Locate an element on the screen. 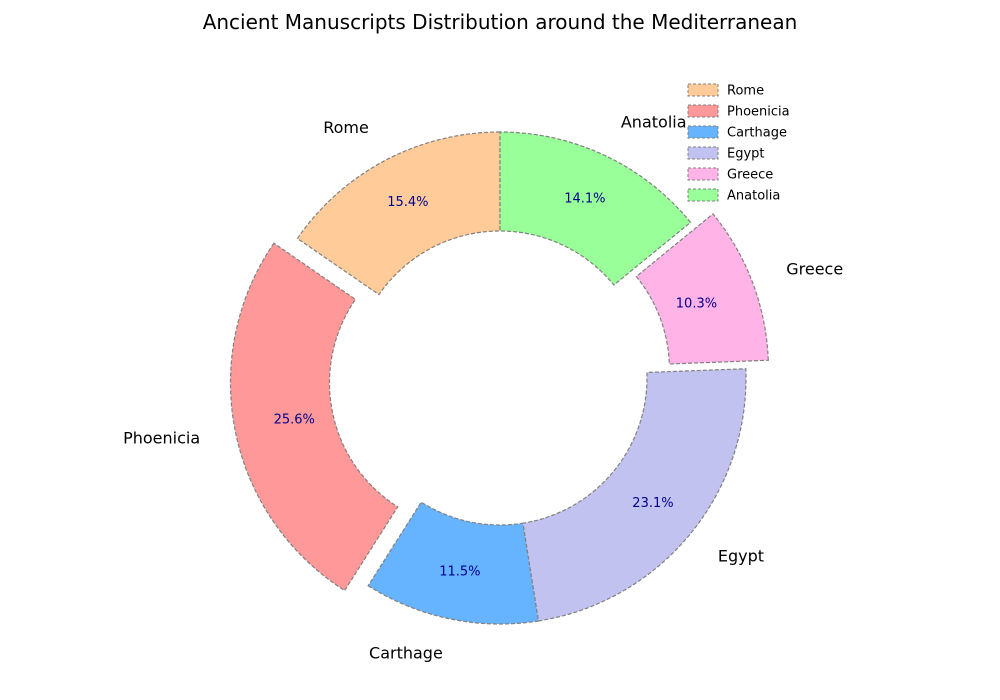 This screenshot has width=1000, height=700. legend-label-rome: Rome is located at coordinates (745, 91).